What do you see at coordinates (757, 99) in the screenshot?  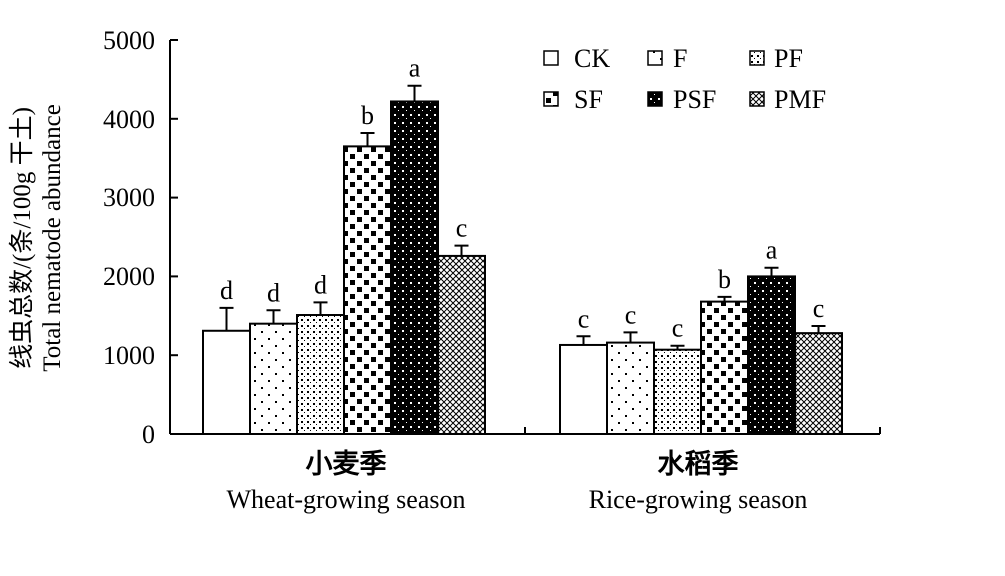 I see `legend-swatch-pmf` at bounding box center [757, 99].